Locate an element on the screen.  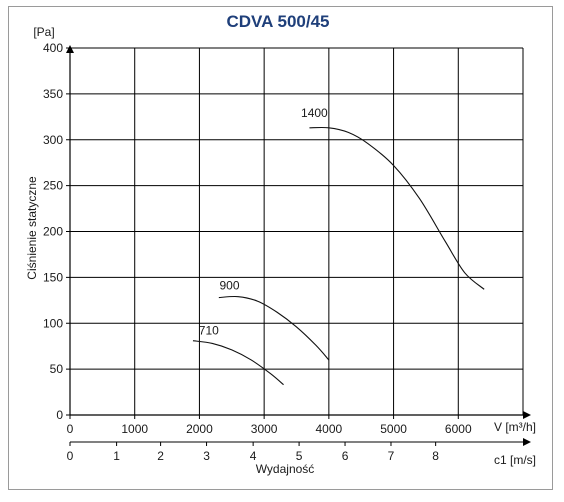
y-unit-label: [Pa] is located at coordinates (43, 32).